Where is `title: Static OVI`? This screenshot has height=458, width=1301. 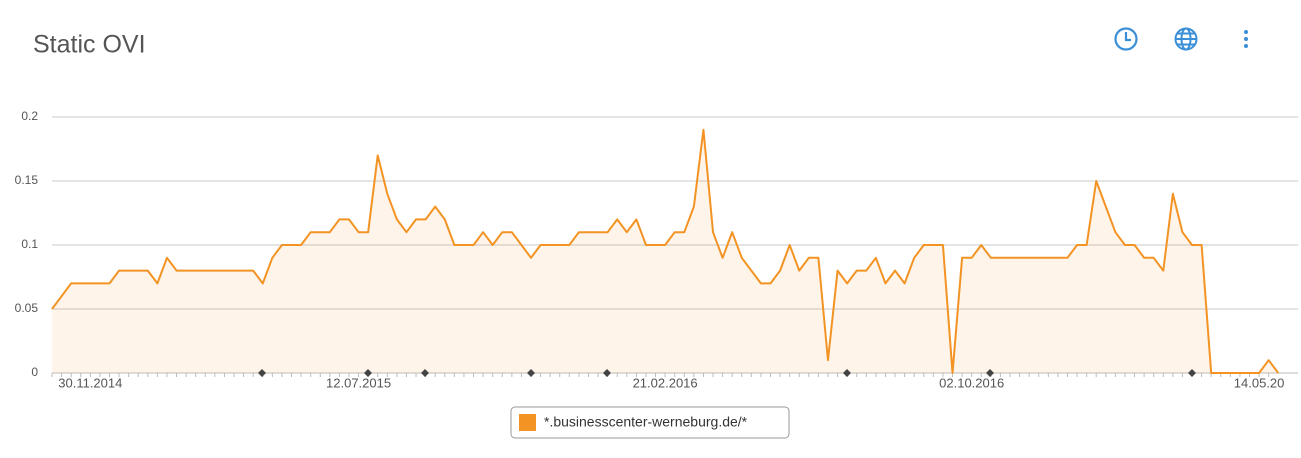
title: Static OVI is located at coordinates (89, 45).